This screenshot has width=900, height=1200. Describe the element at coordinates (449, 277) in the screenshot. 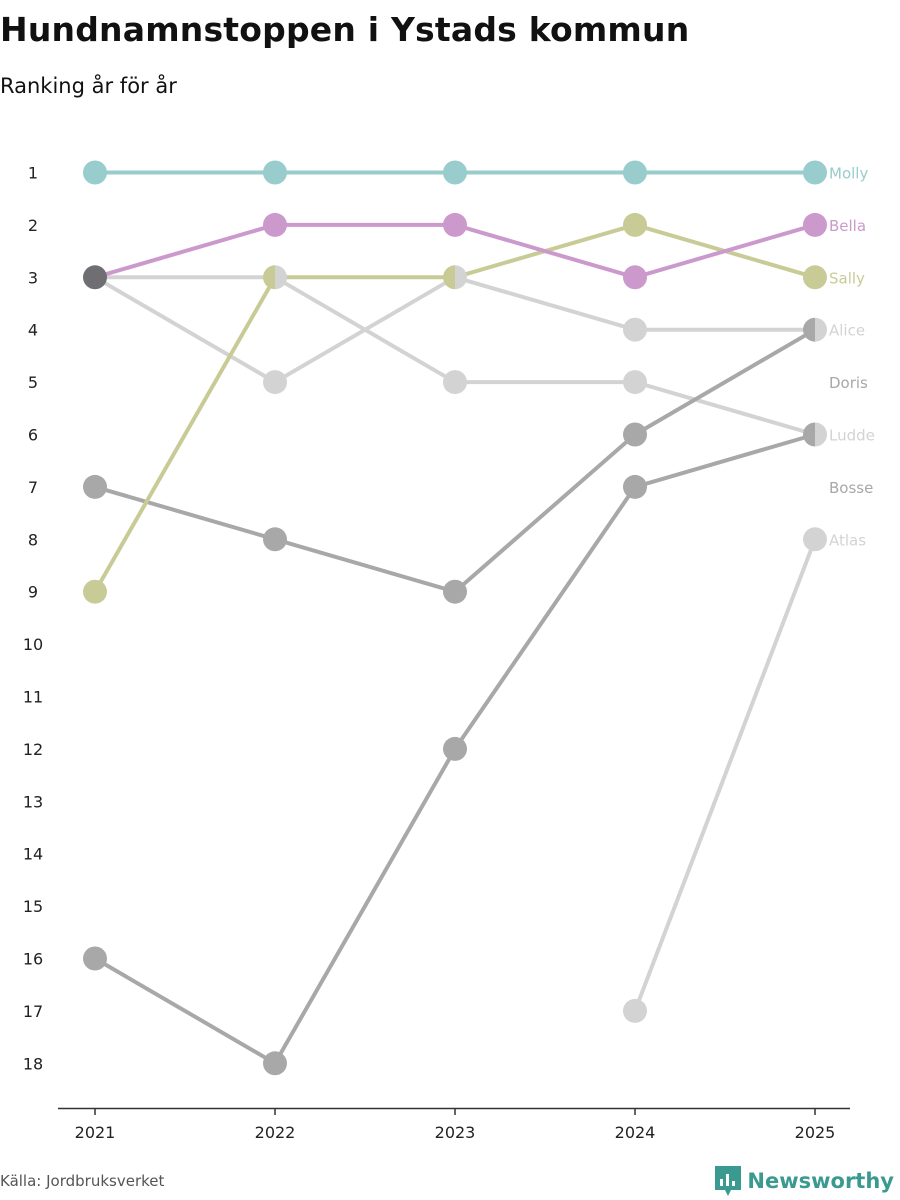

I see `point-sally-2023` at that location.